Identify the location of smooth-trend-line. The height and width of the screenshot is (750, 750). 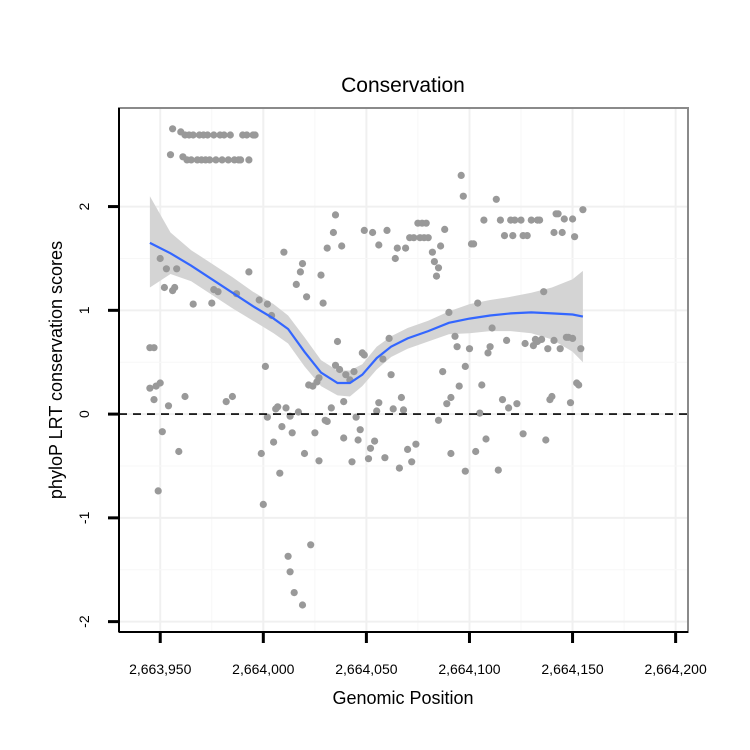
(366, 313).